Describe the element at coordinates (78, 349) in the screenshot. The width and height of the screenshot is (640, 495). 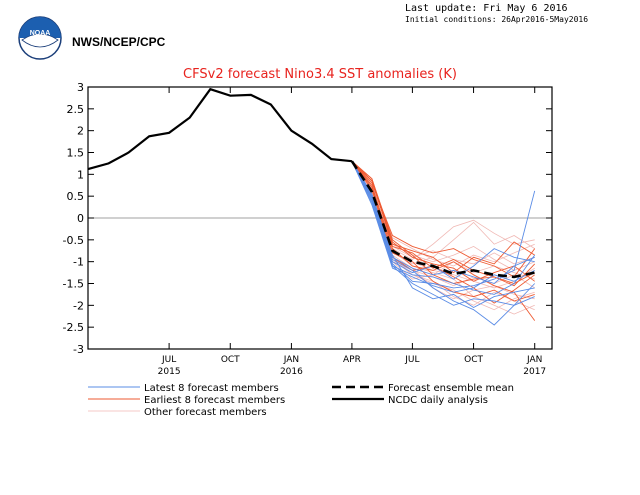
I see `y-tick-label: -3` at that location.